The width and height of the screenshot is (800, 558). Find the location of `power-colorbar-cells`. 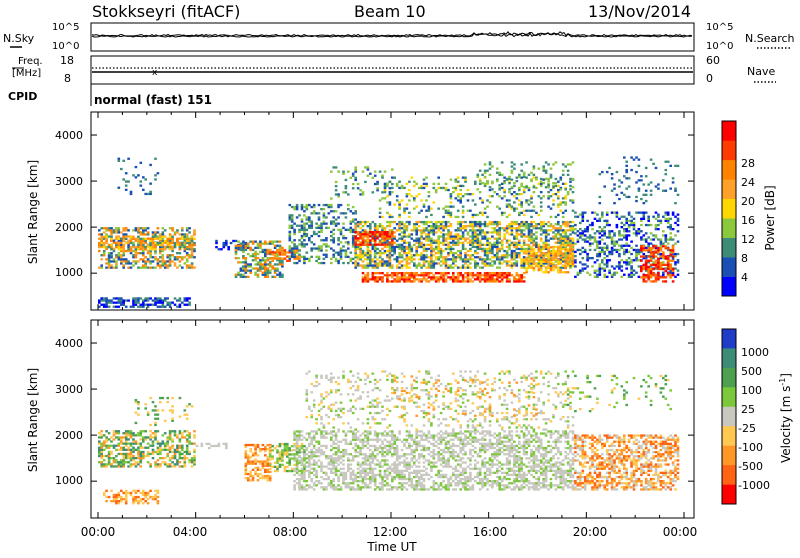

power-colorbar-cells is located at coordinates (729, 208).